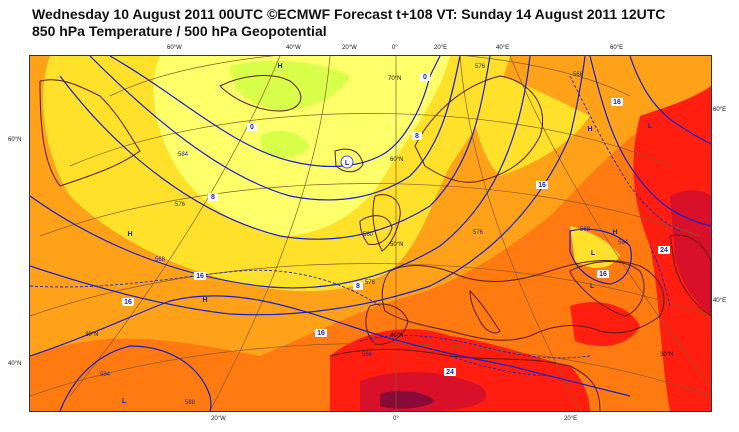 Image resolution: width=739 pixels, height=432 pixels. I want to click on coast-europe, so click(523, 300).